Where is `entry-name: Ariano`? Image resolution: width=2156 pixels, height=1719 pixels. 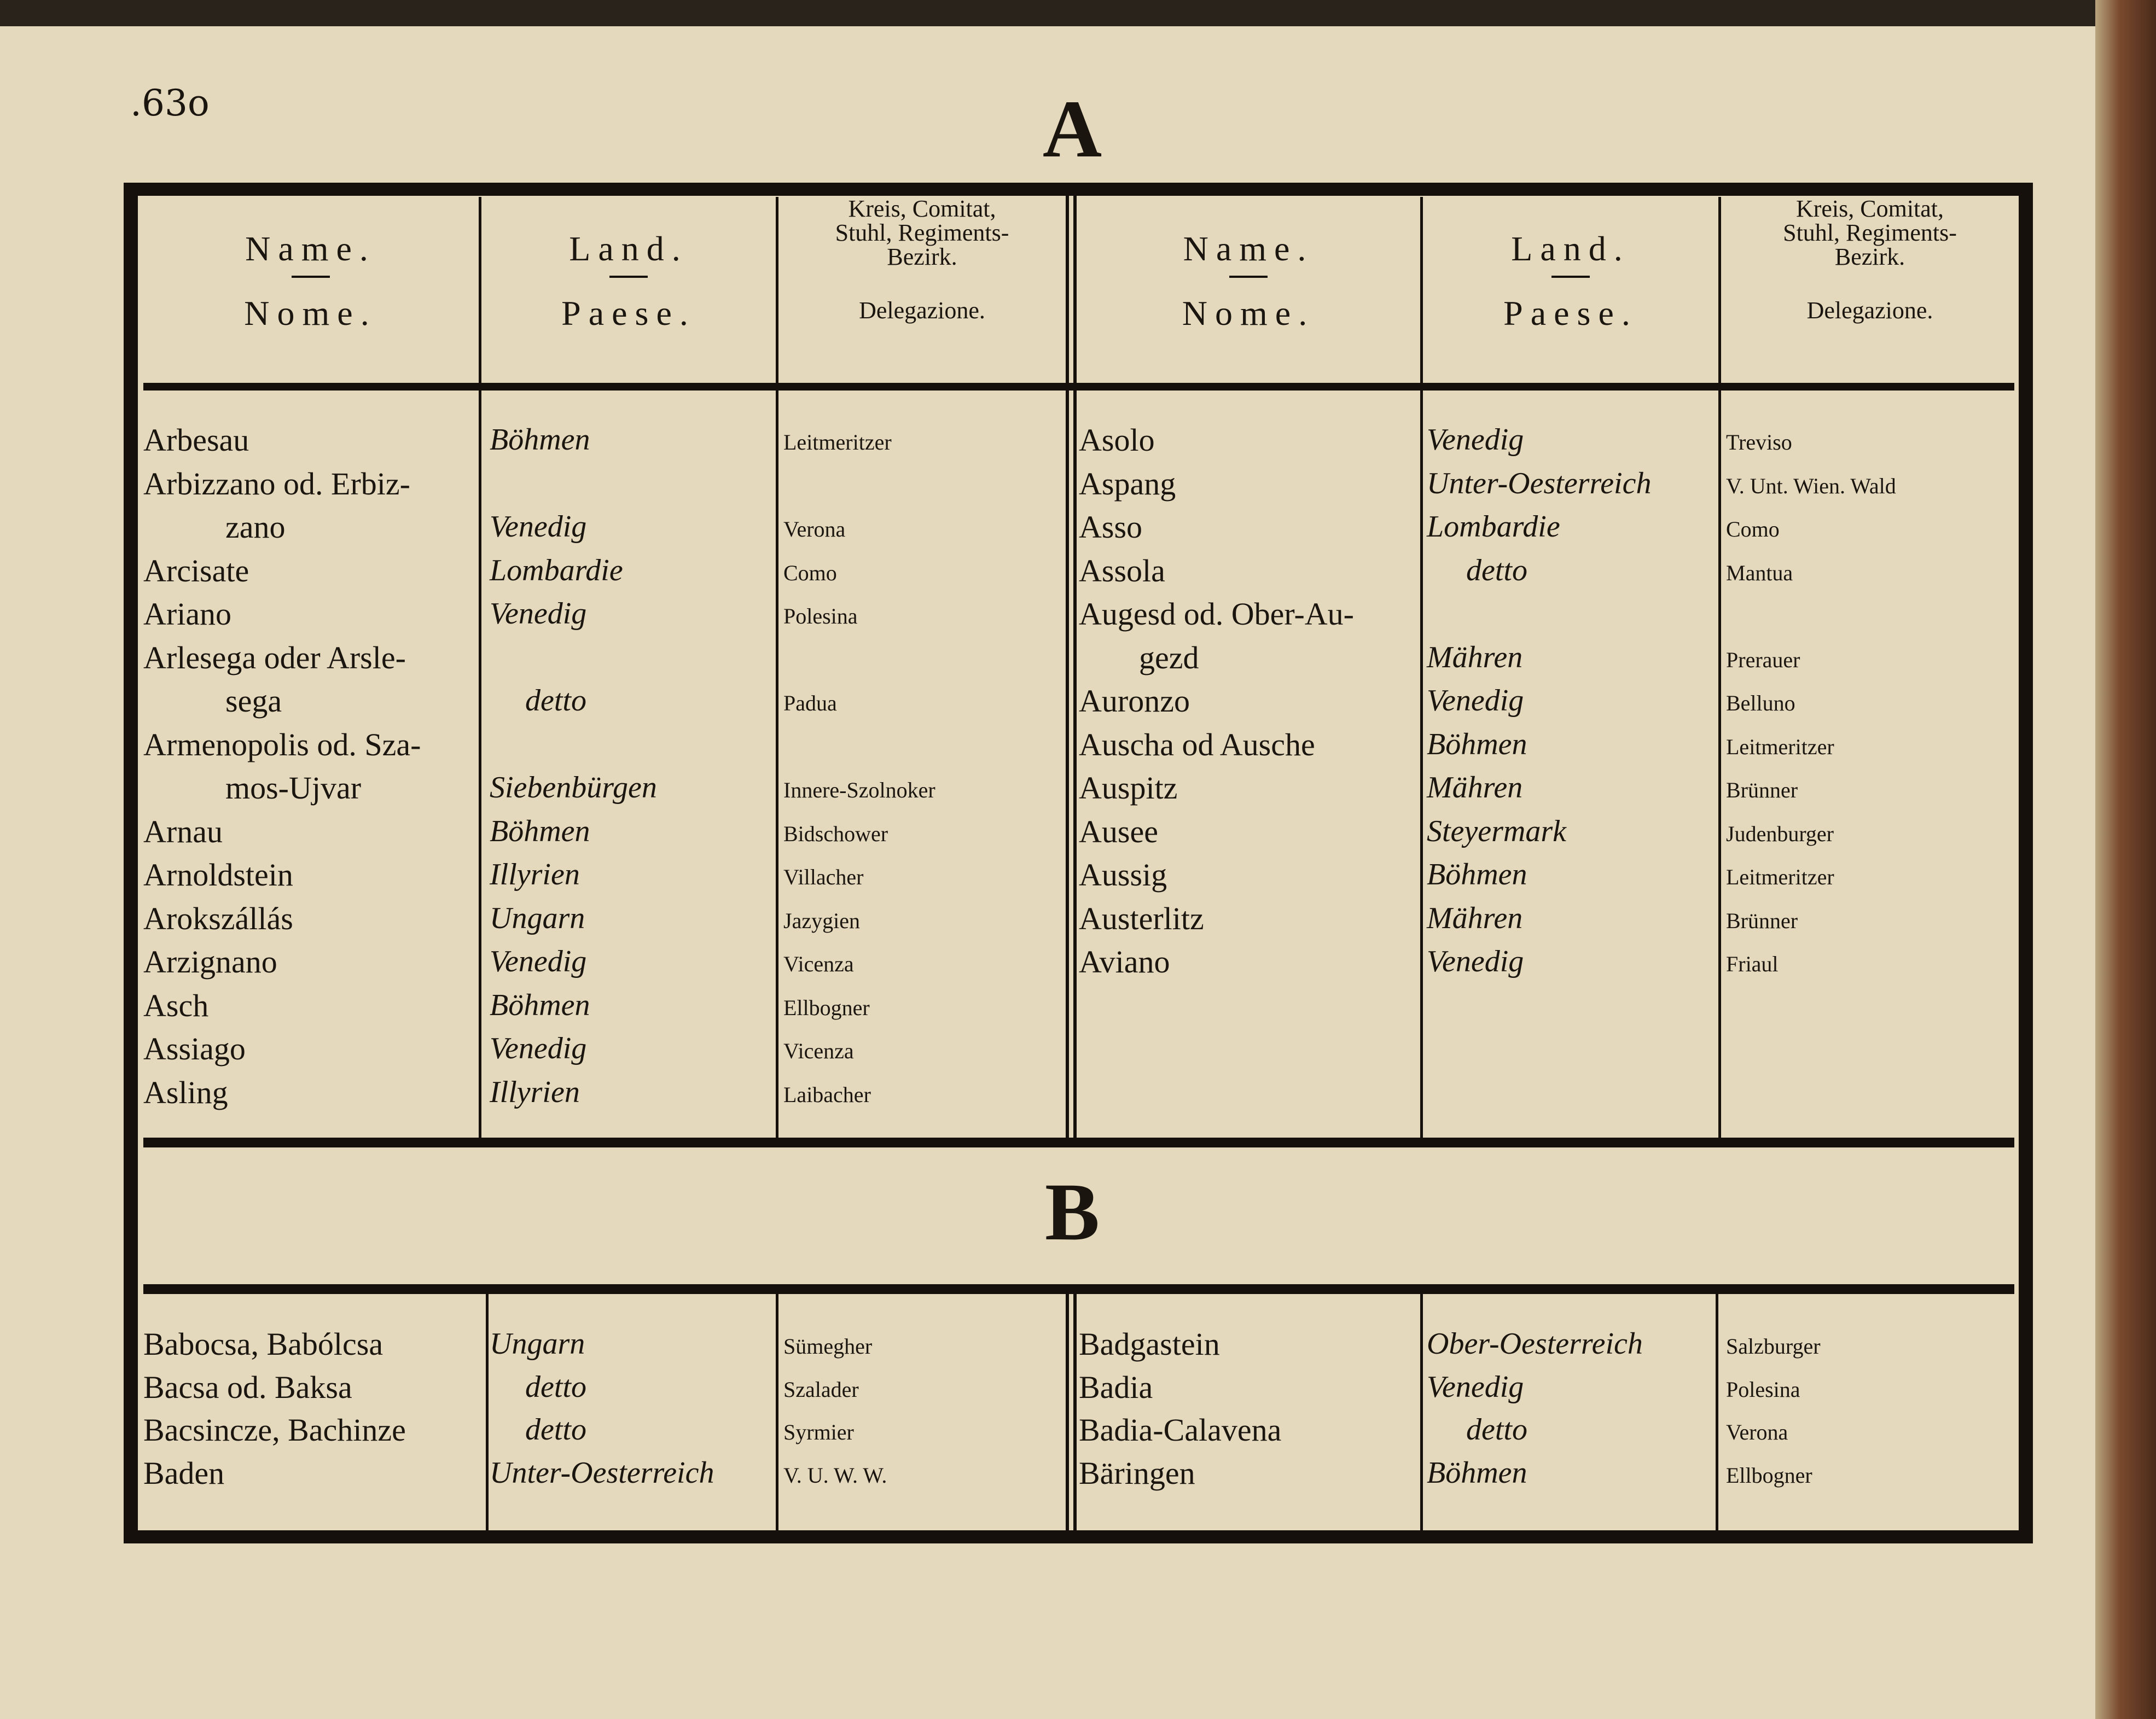
entry-name: Ariano is located at coordinates (187, 614).